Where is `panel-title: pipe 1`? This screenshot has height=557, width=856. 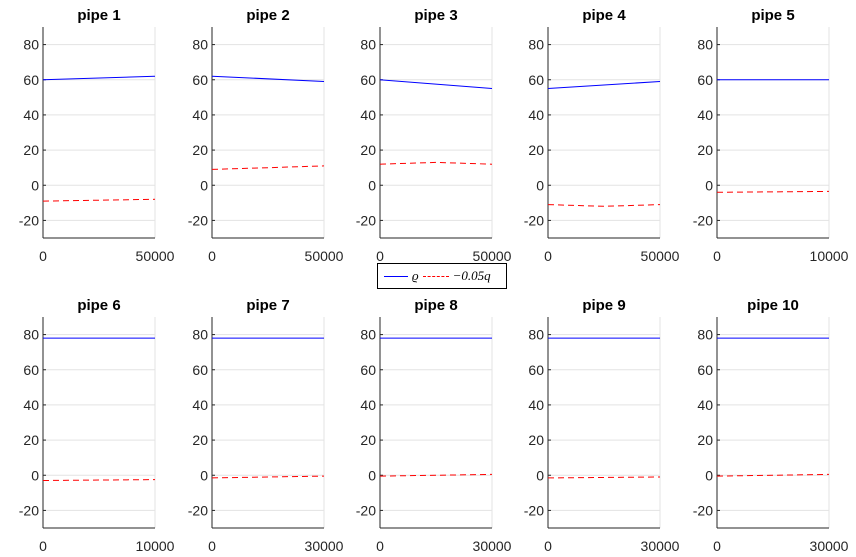 panel-title: pipe 1 is located at coordinates (98, 15).